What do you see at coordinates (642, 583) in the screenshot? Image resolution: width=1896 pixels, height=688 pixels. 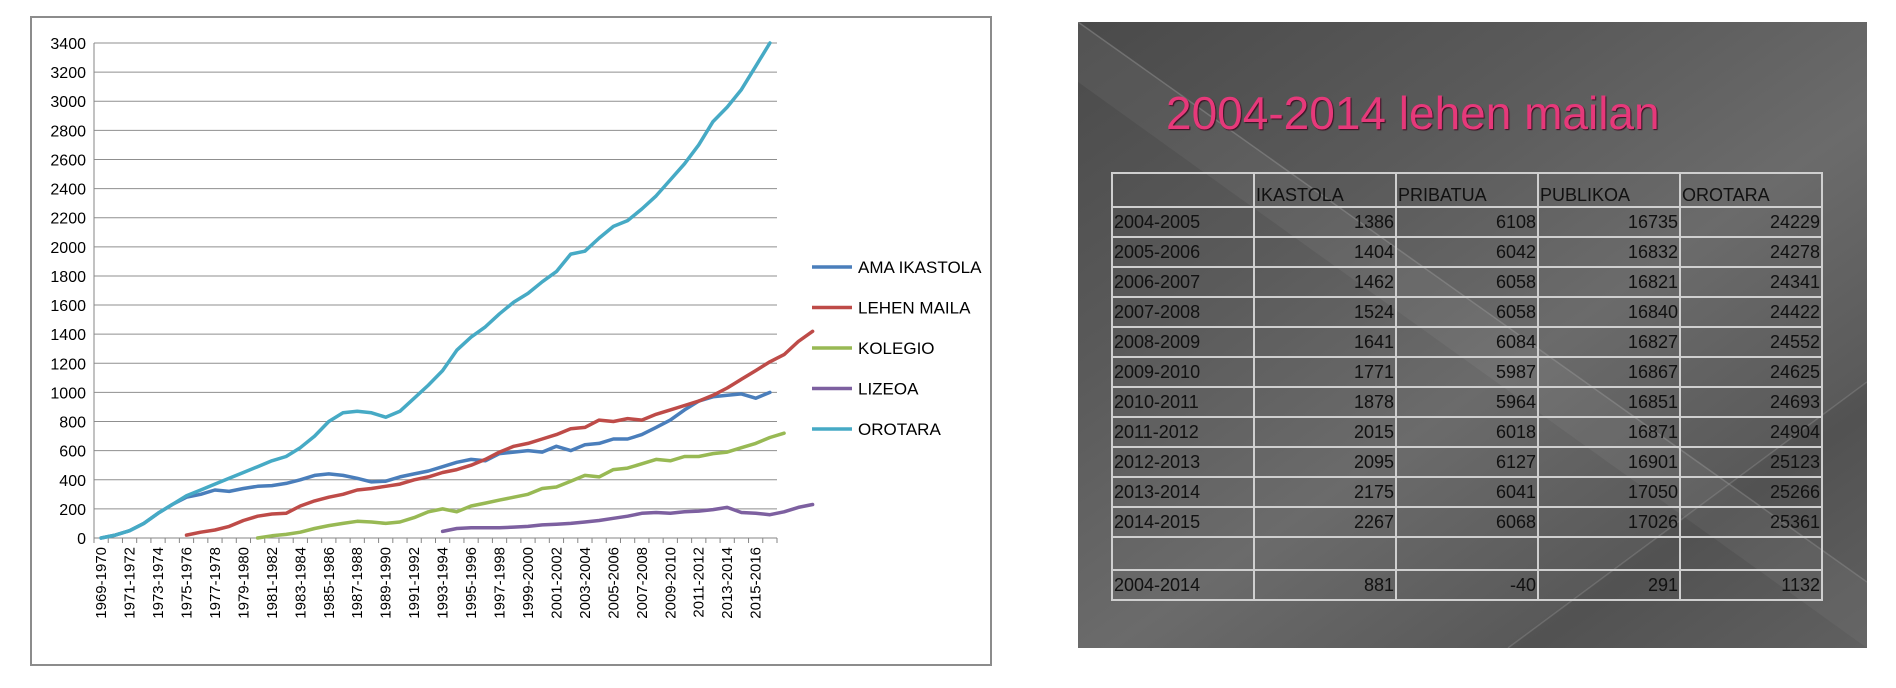 I see `x-tick-label: 2007-2008` at bounding box center [642, 583].